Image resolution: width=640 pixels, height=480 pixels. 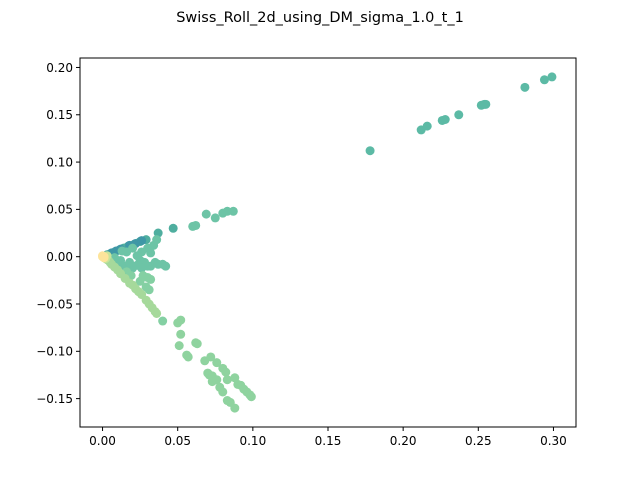 What do you see at coordinates (54, 304) in the screenshot?
I see `y-tick-label: −0.05` at bounding box center [54, 304].